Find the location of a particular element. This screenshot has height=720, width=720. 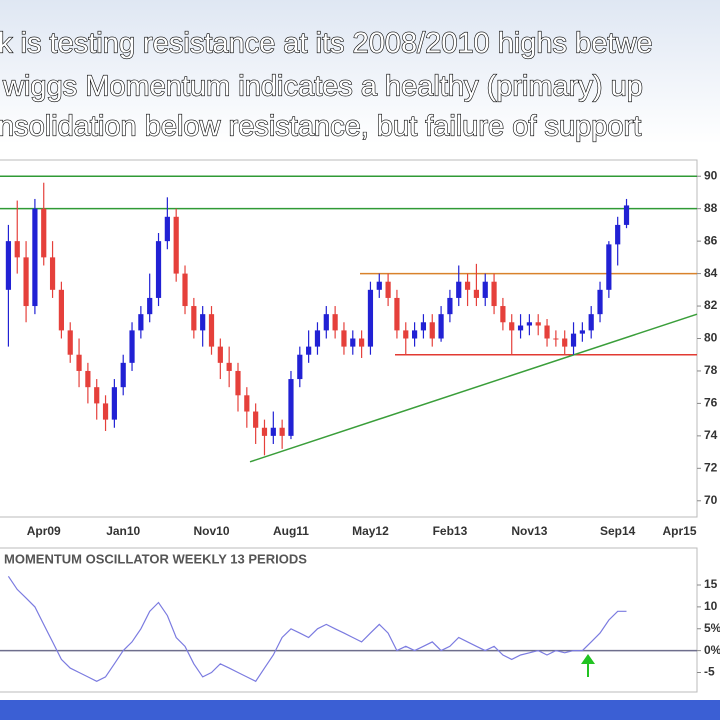

x-tick-label: May12 is located at coordinates (370, 531).